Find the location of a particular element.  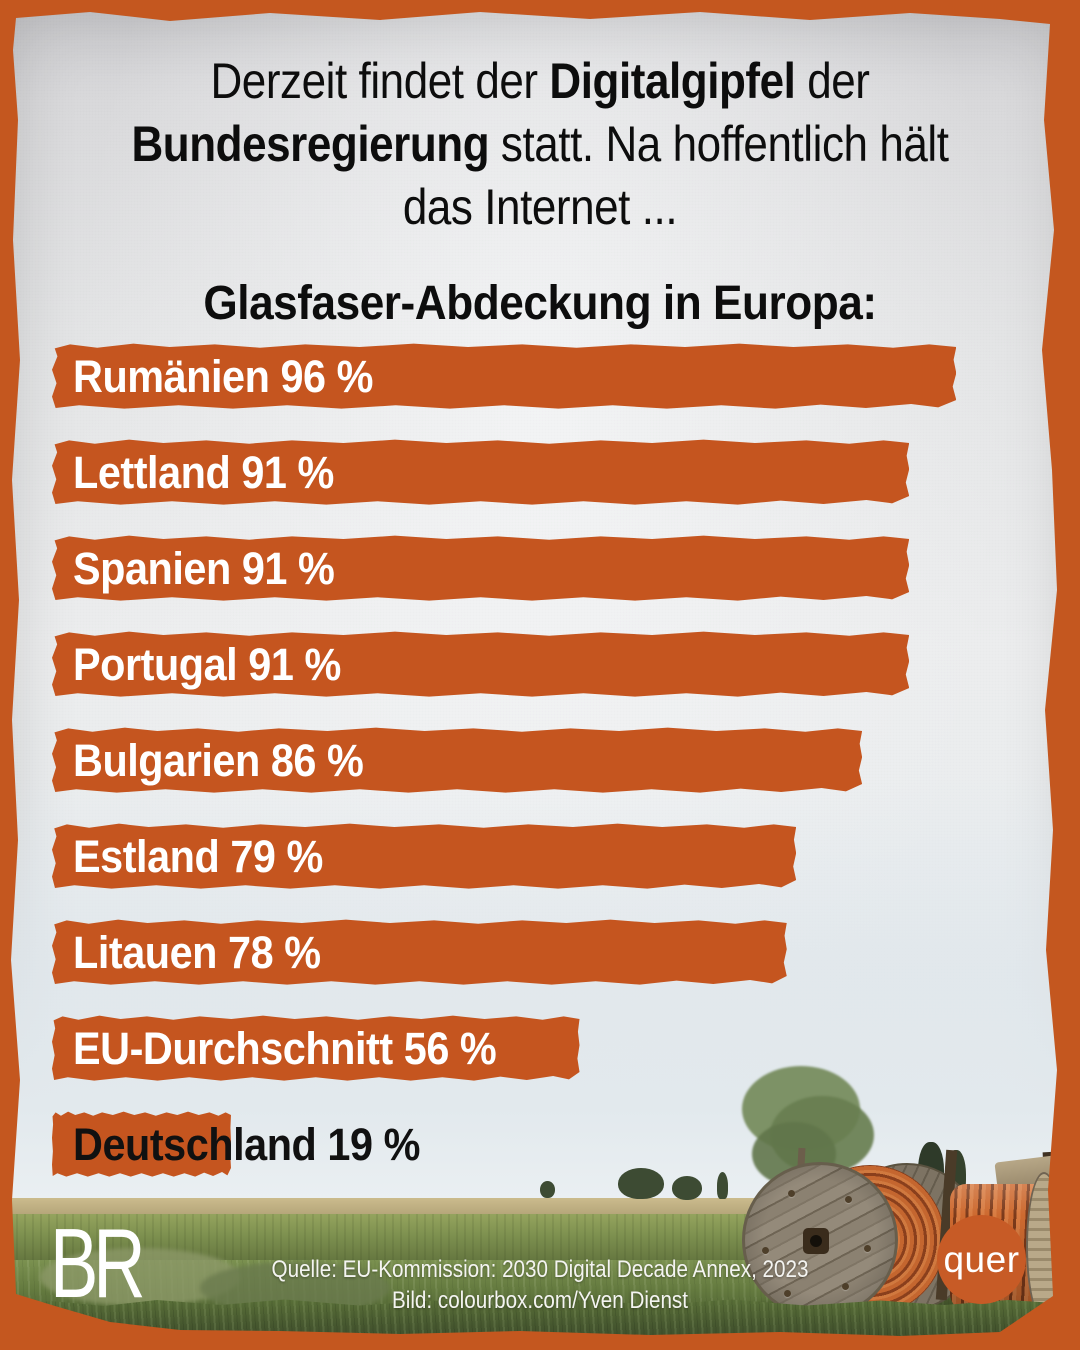

quer-logo-badge: quer is located at coordinates (981, 1259).